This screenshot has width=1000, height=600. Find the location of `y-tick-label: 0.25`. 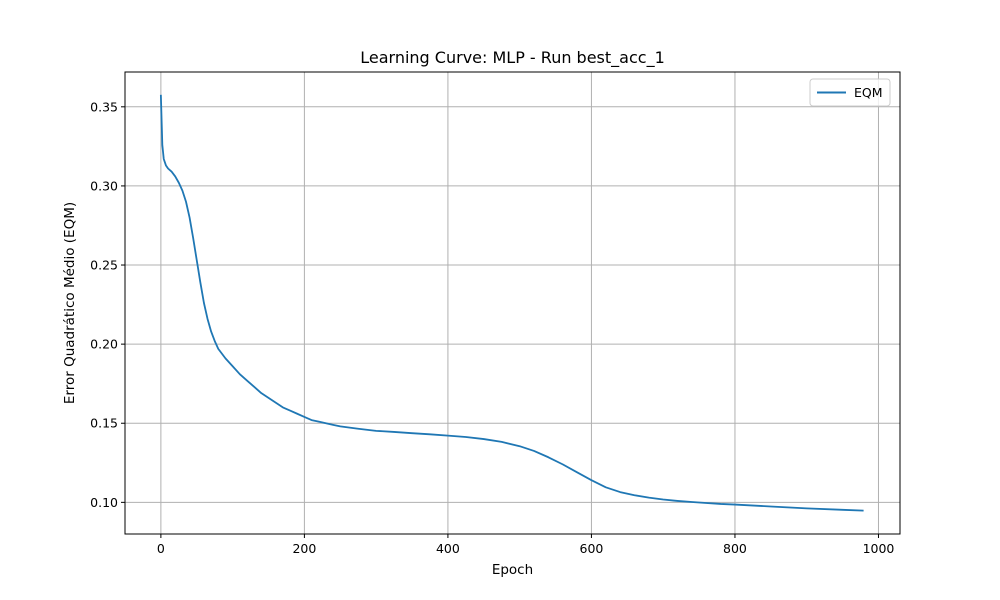

y-tick-label: 0.25 is located at coordinates (104, 265).